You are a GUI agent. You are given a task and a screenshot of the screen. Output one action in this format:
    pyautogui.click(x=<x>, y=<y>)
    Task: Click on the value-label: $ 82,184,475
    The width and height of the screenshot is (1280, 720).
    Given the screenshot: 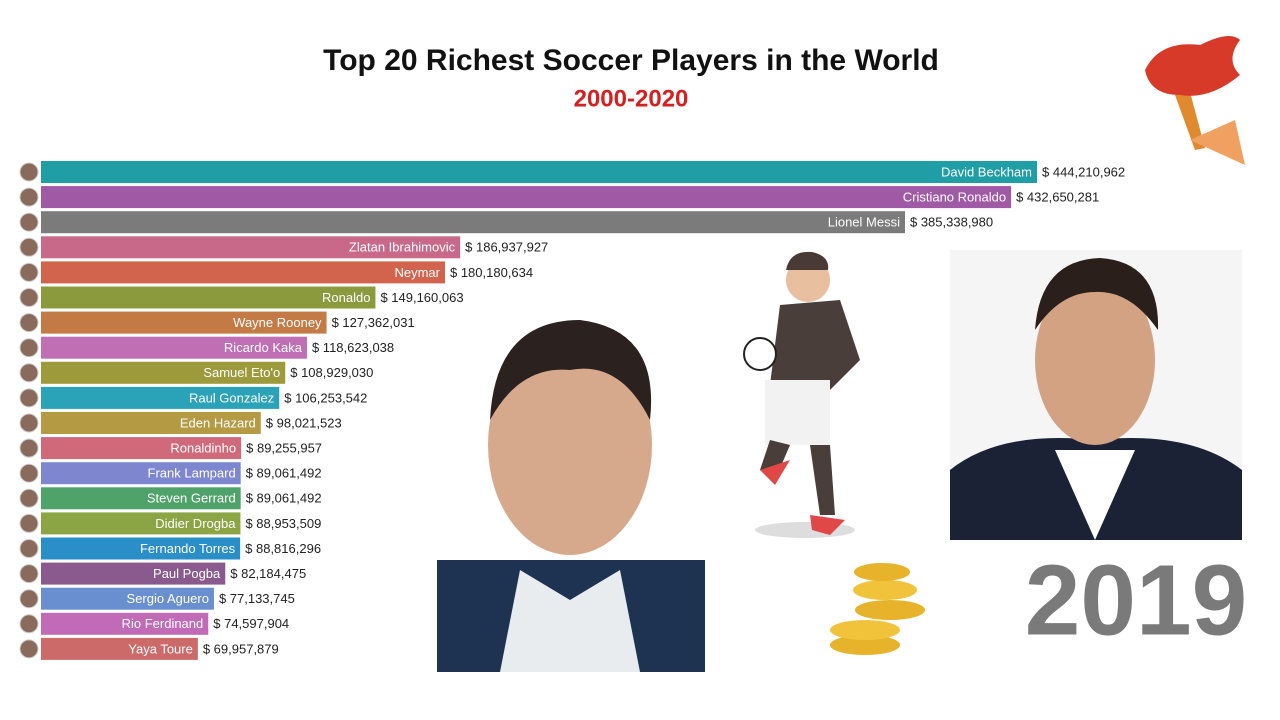 What is the action you would take?
    pyautogui.click(x=268, y=573)
    